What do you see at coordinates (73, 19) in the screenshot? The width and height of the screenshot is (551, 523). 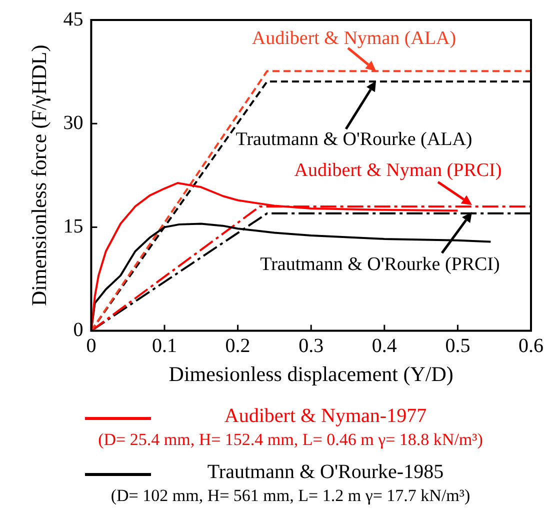 I see `y-tick-label: 45` at bounding box center [73, 19].